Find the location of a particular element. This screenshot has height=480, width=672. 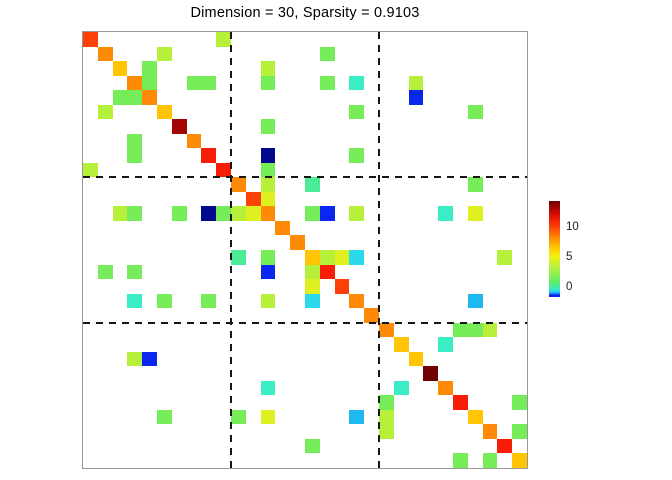

colorbar: 10 5 0 is located at coordinates (564, 249).